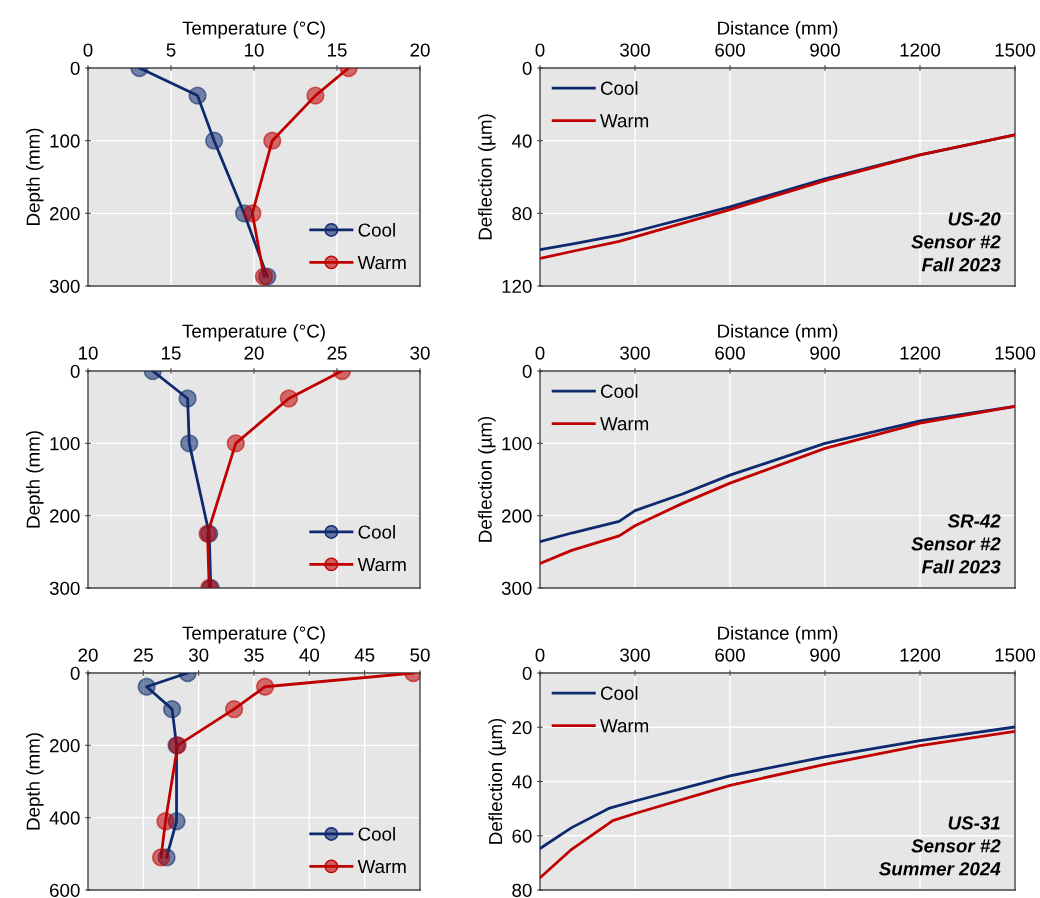 This screenshot has height=898, width=1040. I want to click on y-tick-label: 120, so click(517, 286).